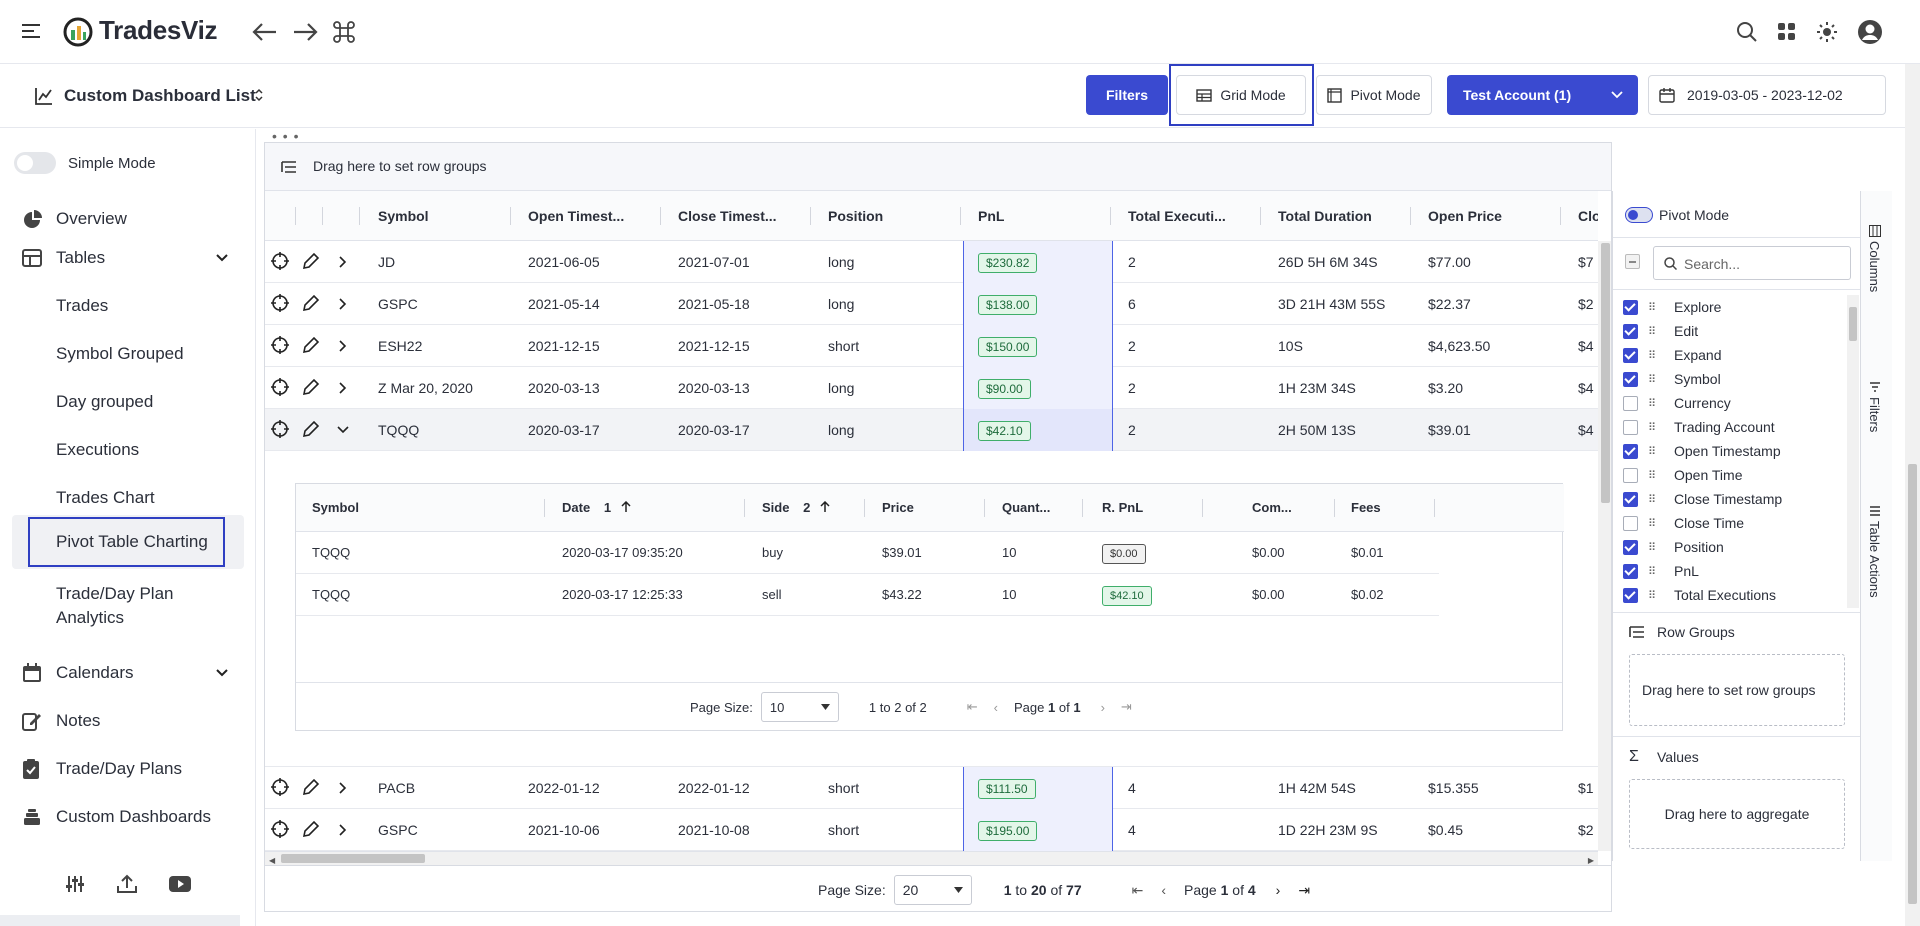 This screenshot has height=926, width=1920. Describe the element at coordinates (160, 95) in the screenshot. I see `dashboard-title: Custom Dashboard List` at that location.